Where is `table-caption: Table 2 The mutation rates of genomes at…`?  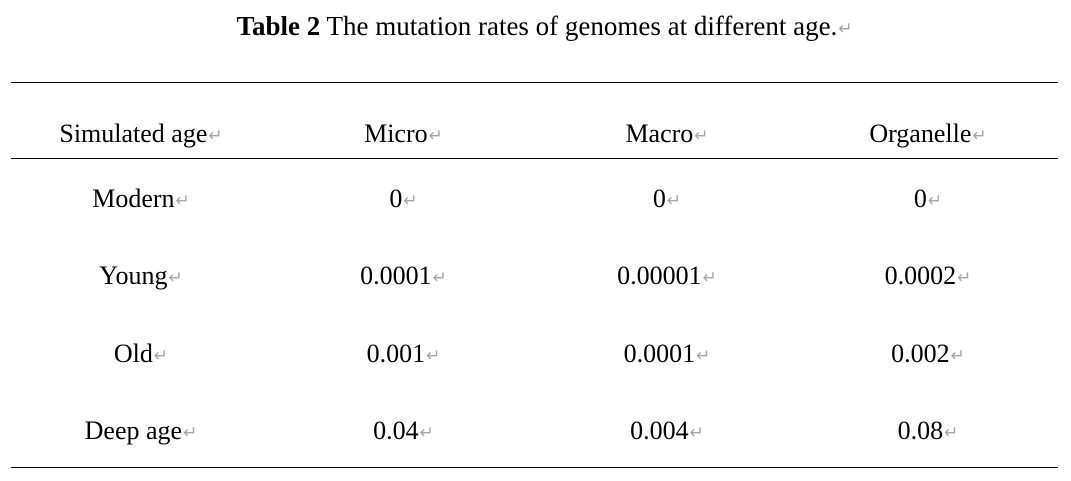
table-caption: Table 2 The mutation rates of genomes at… is located at coordinates (535, 27).